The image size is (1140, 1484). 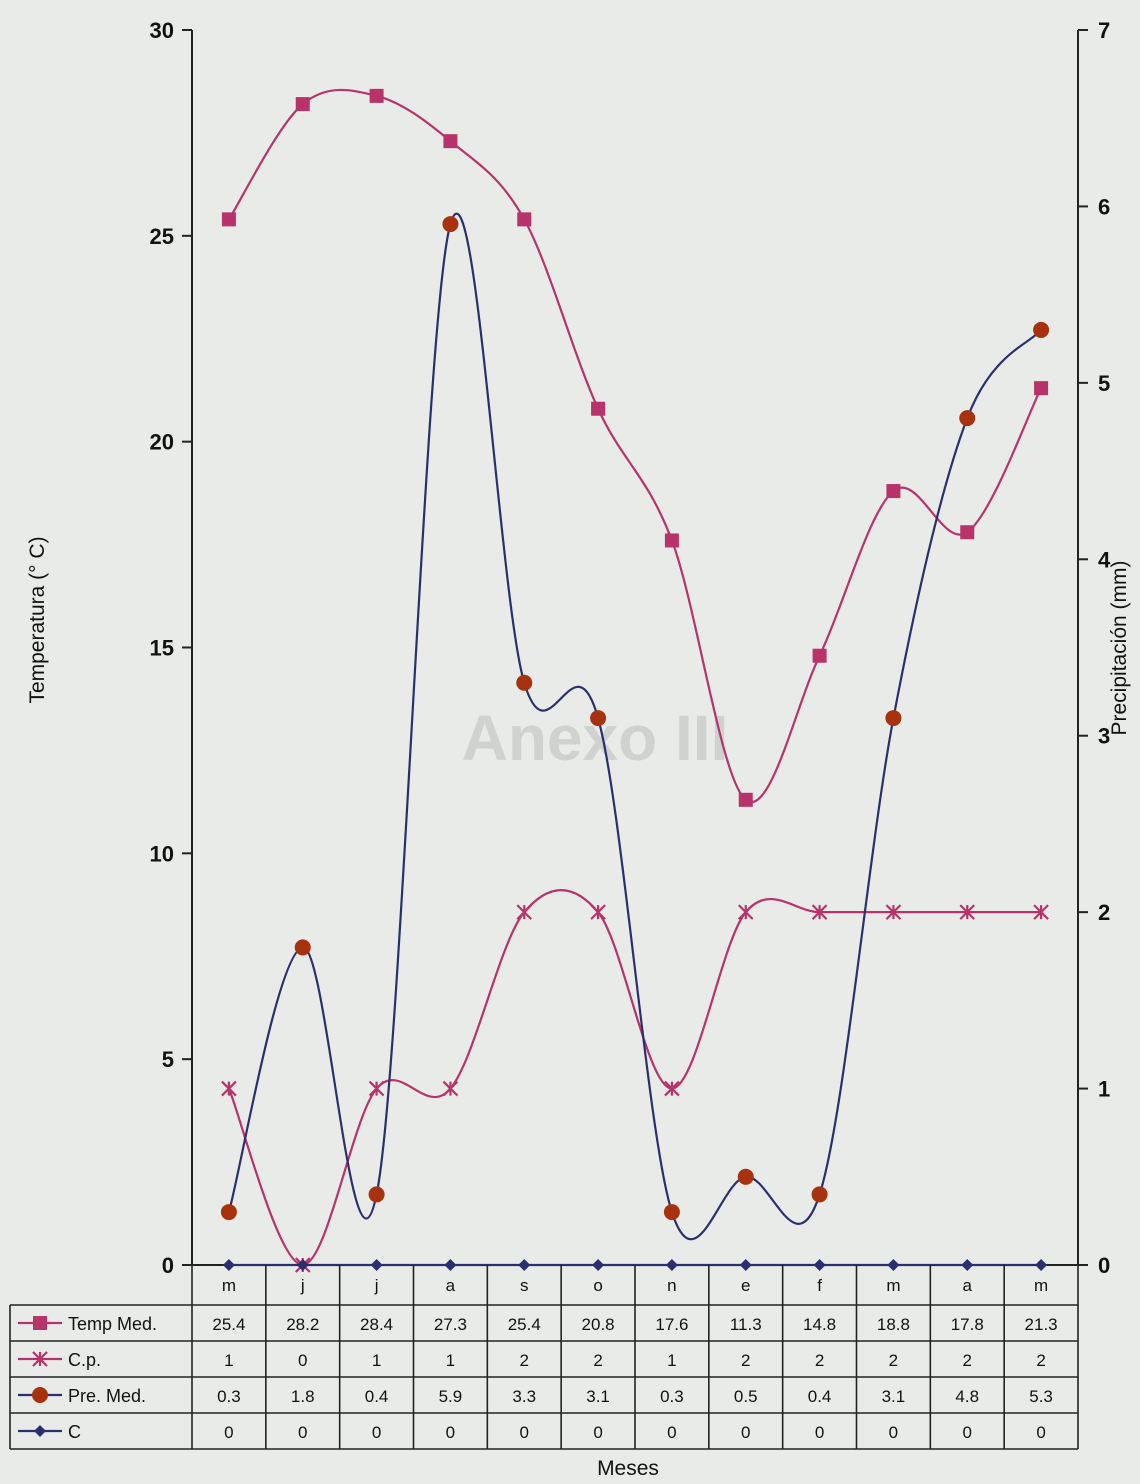 I want to click on data-label: 5.9, so click(x=451, y=1396).